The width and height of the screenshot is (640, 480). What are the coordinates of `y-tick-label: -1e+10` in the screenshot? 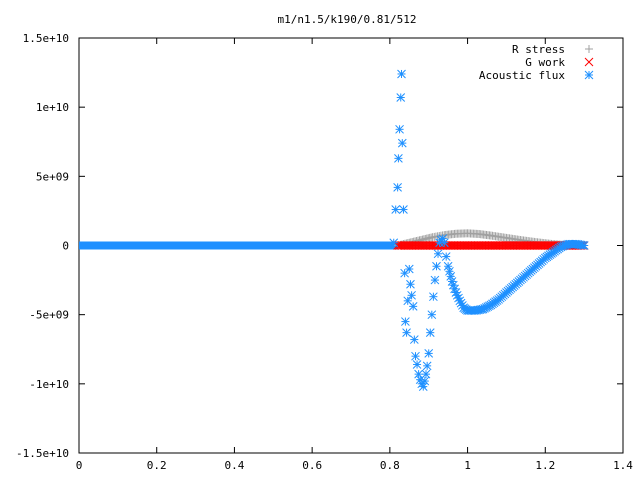 It's located at (49, 384).